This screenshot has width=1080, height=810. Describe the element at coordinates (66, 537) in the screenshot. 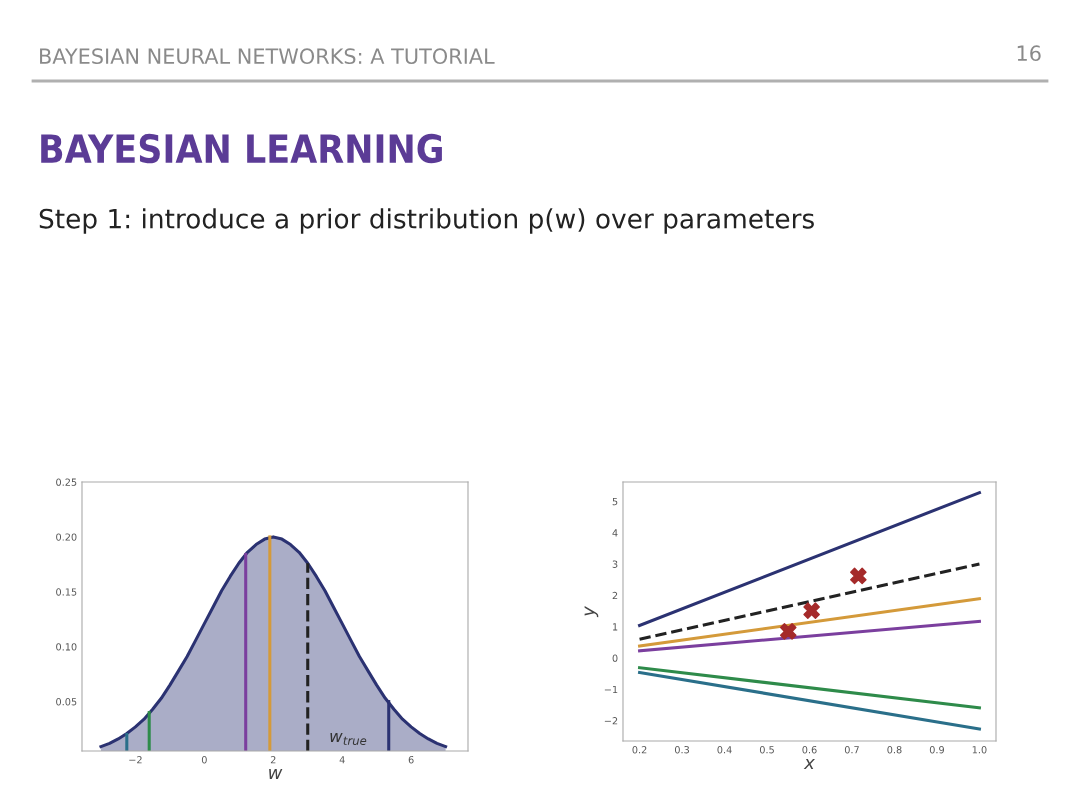

I see `y-tick-label: 0.20` at that location.